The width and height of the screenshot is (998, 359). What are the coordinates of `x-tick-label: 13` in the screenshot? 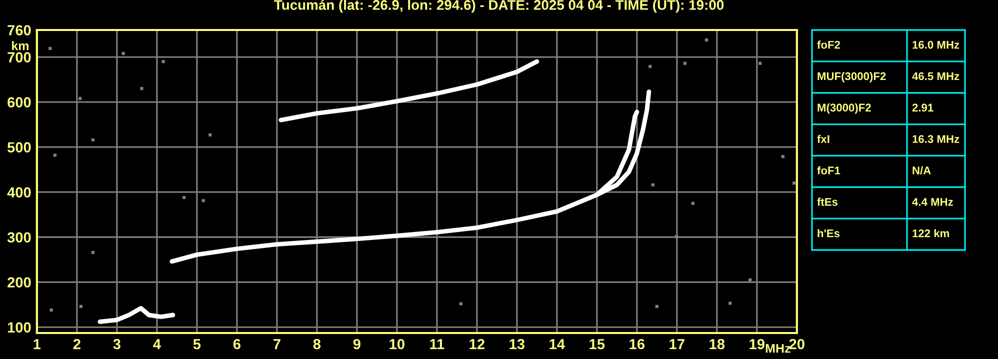 It's located at (517, 344).